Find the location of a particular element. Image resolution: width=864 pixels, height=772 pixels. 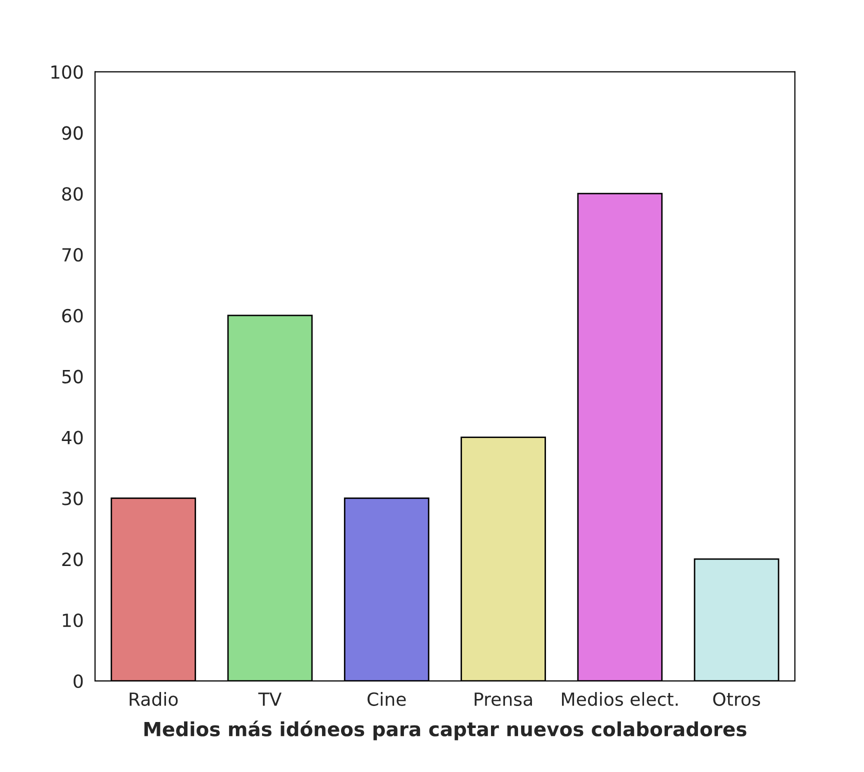

y-tick-label: 40 is located at coordinates (72, 437).